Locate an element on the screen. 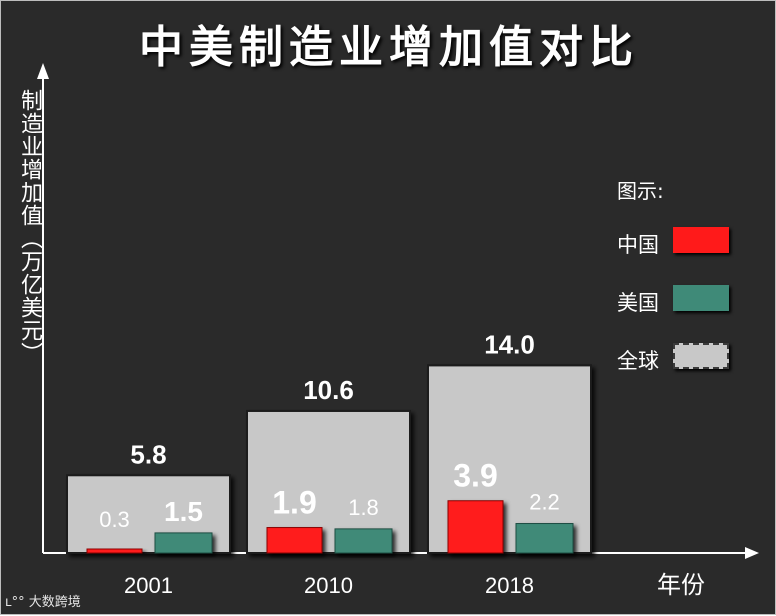 This screenshot has width=776, height=616. value-label-usa-2018: 2.2 is located at coordinates (544, 502).